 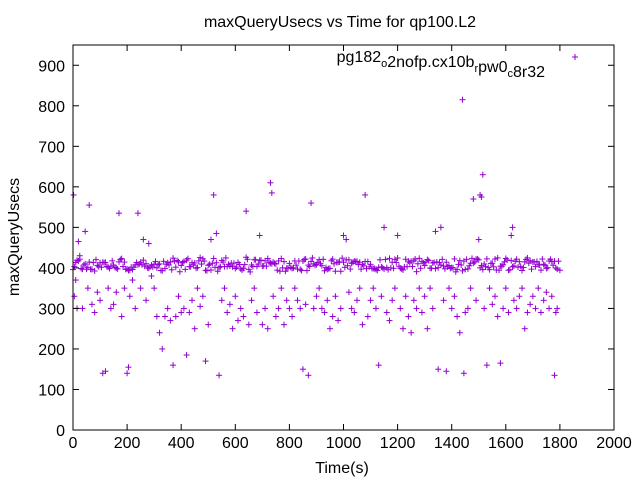 What do you see at coordinates (14, 237) in the screenshot?
I see `y-axis-label: maxQueryUsecs` at bounding box center [14, 237].